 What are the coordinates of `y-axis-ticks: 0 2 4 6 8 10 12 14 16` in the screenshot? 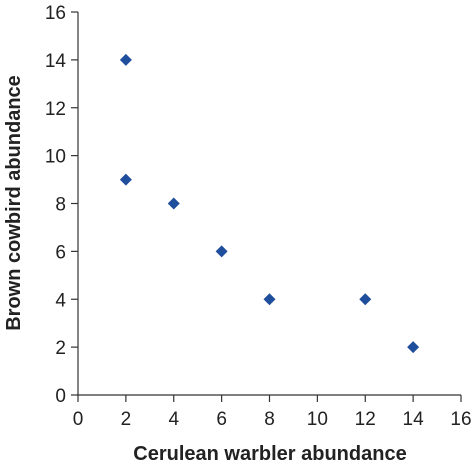 It's located at (61, 205).